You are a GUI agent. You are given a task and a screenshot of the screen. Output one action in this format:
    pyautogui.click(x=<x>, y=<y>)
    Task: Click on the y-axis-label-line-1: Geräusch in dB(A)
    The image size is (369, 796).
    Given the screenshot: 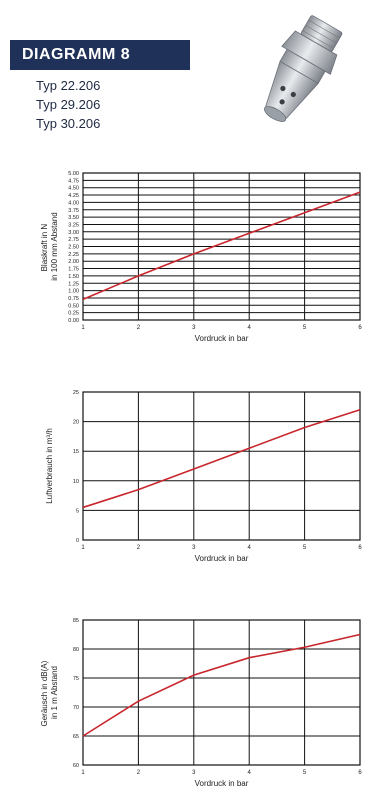 What is the action you would take?
    pyautogui.click(x=44, y=693)
    